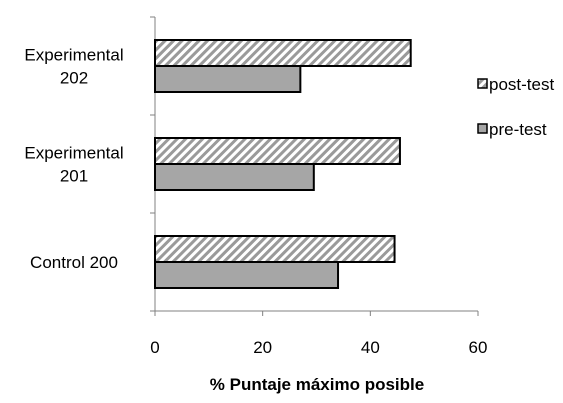  What do you see at coordinates (154, 347) in the screenshot?
I see `x-tick-label: 0` at bounding box center [154, 347].